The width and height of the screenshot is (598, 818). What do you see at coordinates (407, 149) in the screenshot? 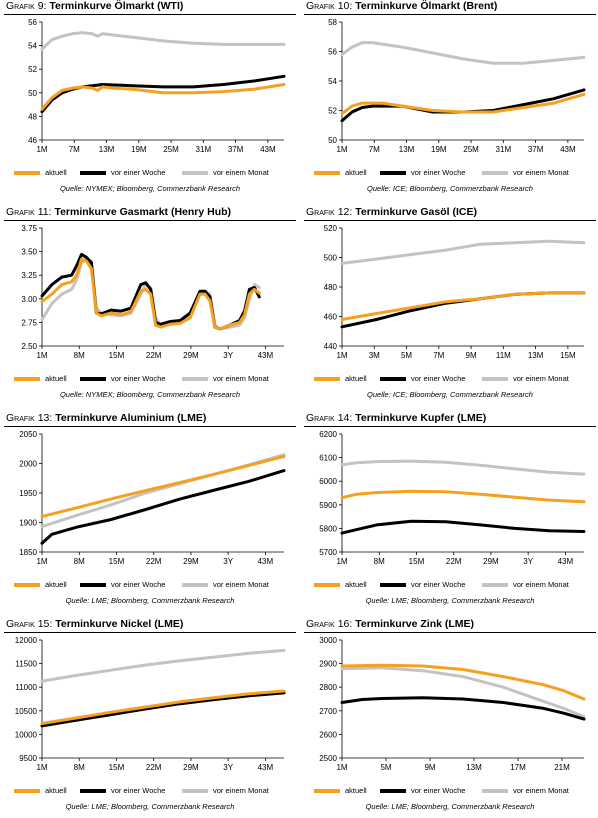
I see `x-tick-label: 13M` at bounding box center [407, 149].